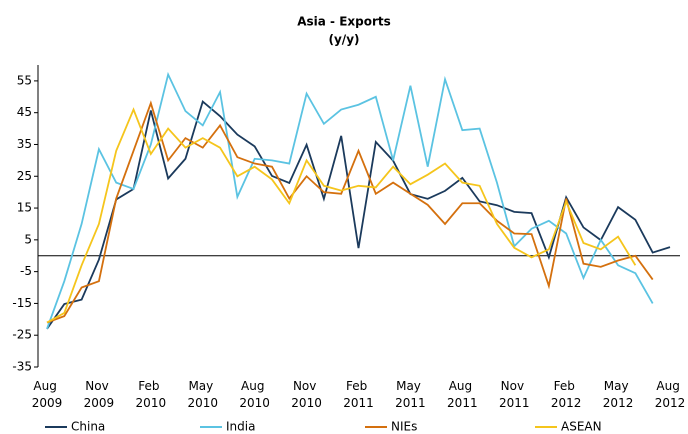 This screenshot has height=434, width=688. I want to click on legend-label: NIEs, so click(404, 427).